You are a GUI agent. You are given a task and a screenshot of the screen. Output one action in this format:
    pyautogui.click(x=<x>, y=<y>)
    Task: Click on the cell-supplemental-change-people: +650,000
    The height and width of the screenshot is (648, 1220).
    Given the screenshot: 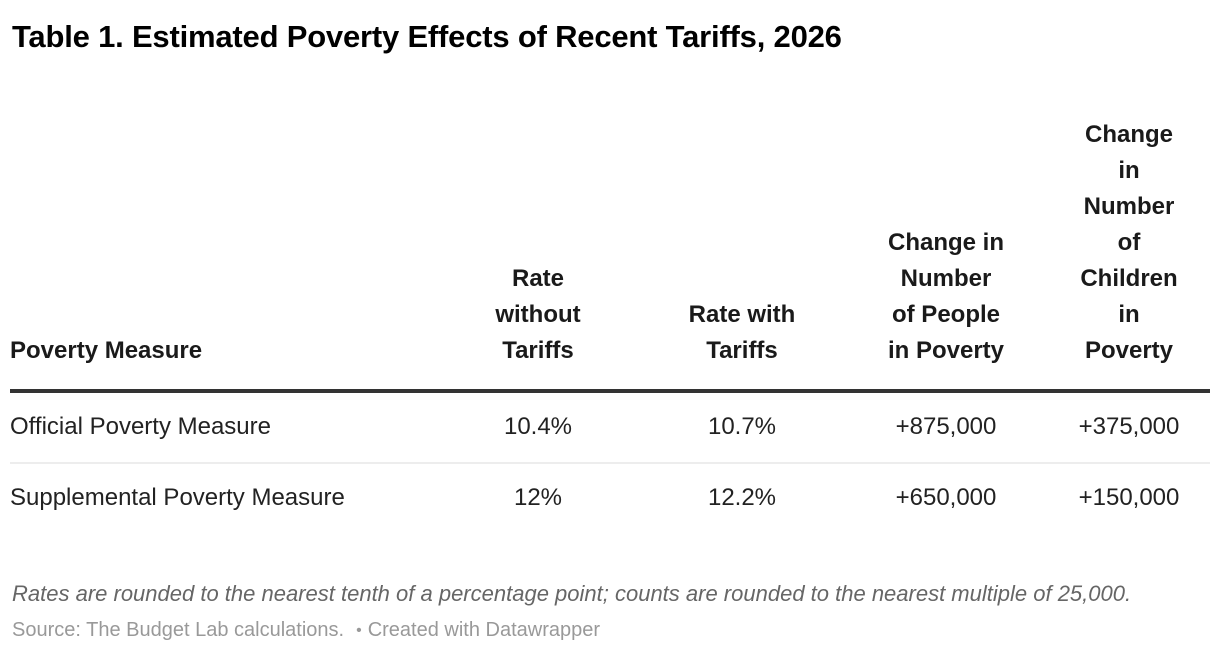 What is the action you would take?
    pyautogui.click(x=946, y=497)
    